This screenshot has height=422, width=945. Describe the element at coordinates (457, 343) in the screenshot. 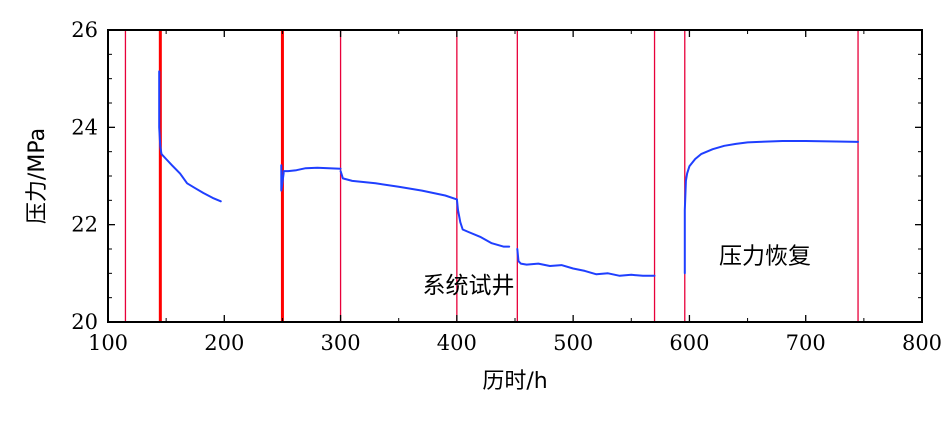

I see `x-tick-label-3: 400` at that location.